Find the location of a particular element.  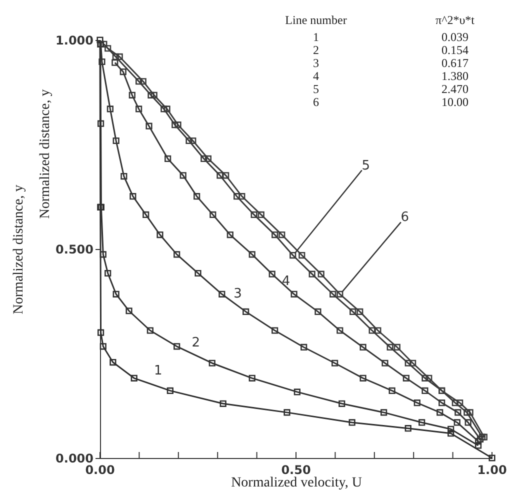

text: Line number is located at coordinates (316, 20).